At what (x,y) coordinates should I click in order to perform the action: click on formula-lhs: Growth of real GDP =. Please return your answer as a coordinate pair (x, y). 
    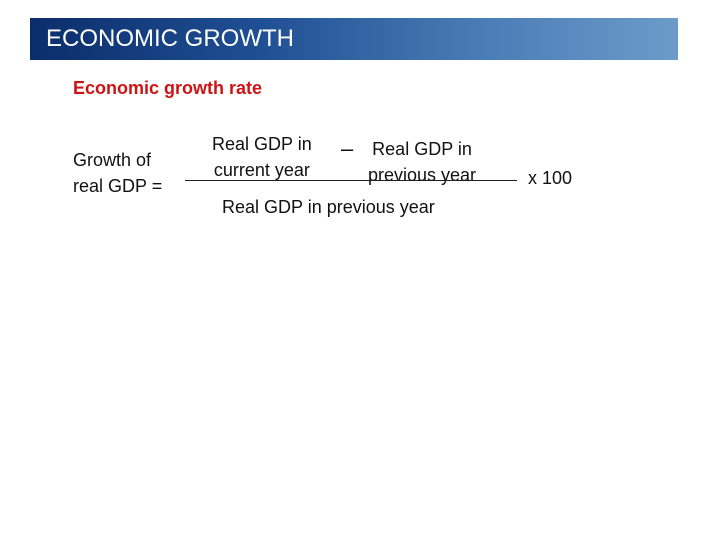
    Looking at the image, I should click on (117, 173).